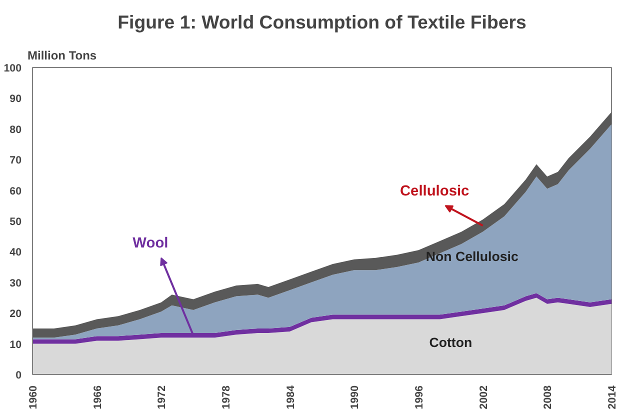  What do you see at coordinates (13, 68) in the screenshot?
I see `y-tick-label: 100` at bounding box center [13, 68].